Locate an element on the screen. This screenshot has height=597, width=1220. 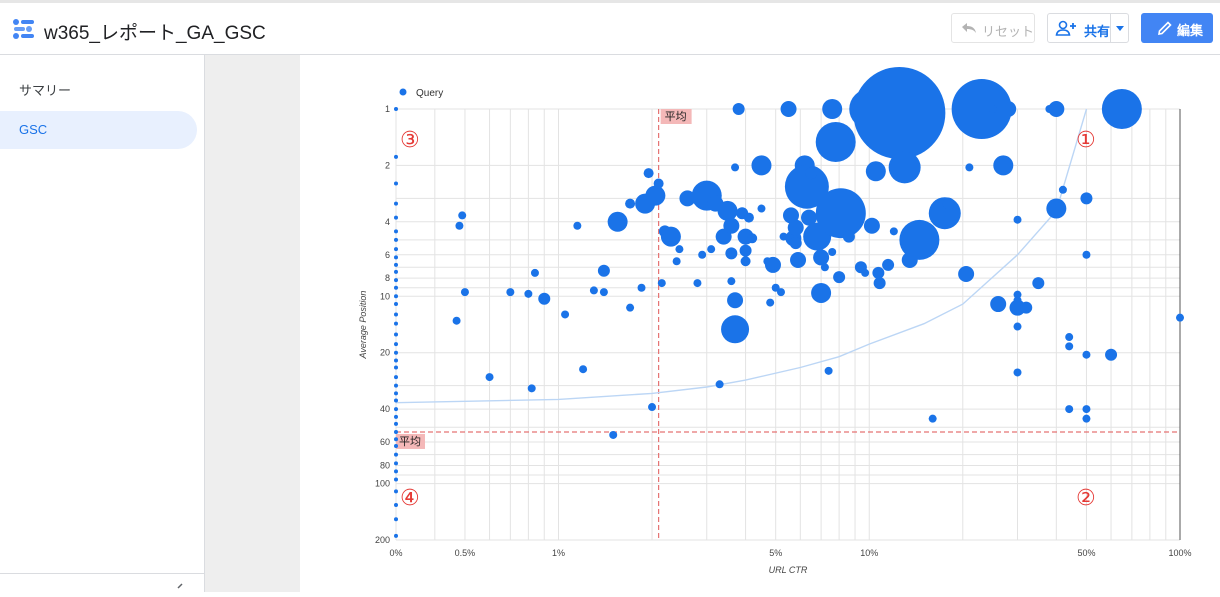
average-label-bg-y is located at coordinates (410, 441).